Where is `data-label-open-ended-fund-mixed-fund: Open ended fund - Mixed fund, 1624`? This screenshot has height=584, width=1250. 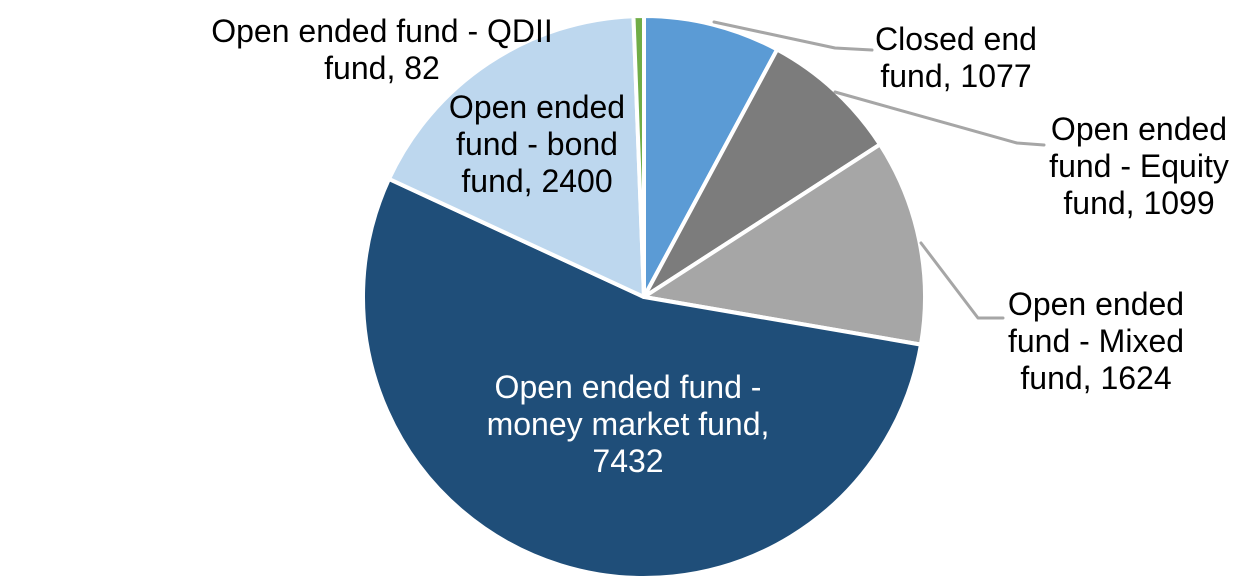
data-label-open-ended-fund-mixed-fund: Open ended fund - Mixed fund, 1624 is located at coordinates (1096, 341).